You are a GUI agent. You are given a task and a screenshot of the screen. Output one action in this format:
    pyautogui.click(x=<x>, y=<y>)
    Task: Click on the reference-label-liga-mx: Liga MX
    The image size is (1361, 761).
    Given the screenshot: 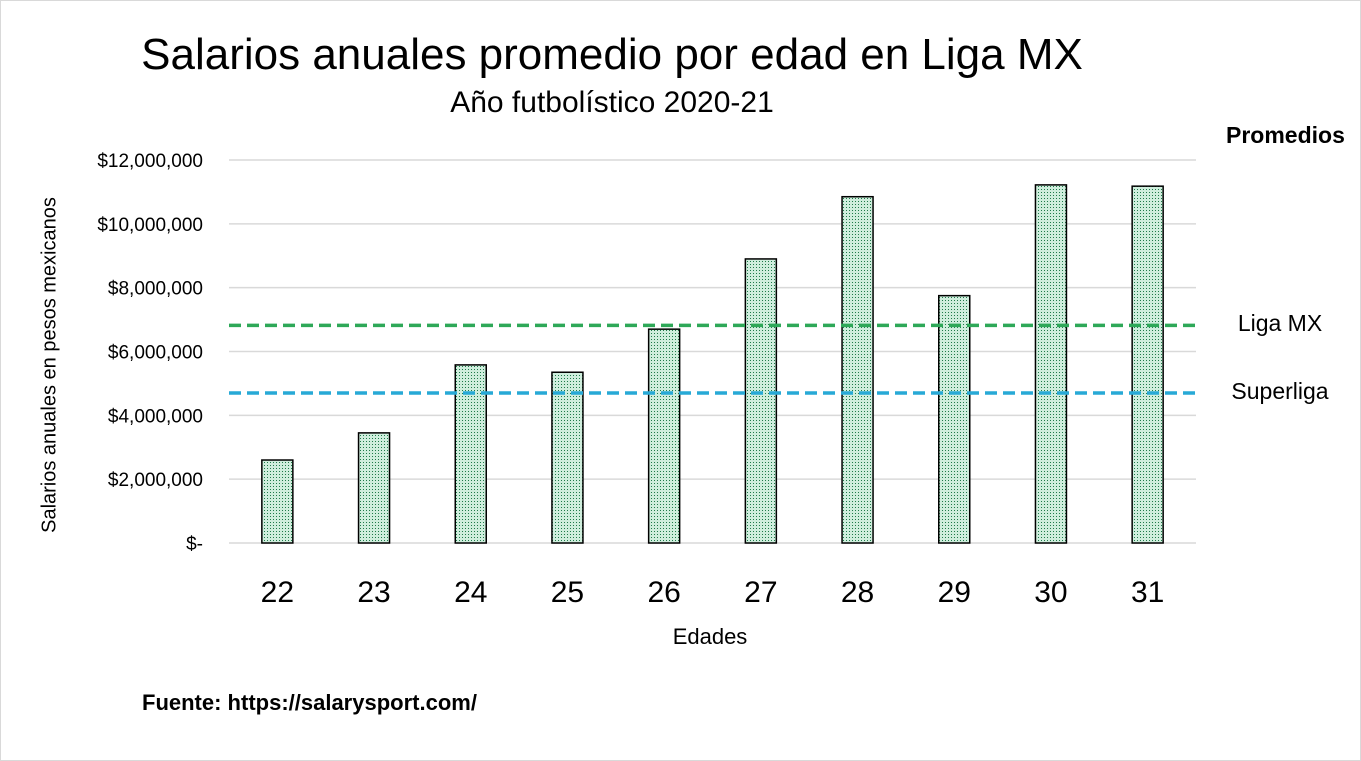 What is the action you would take?
    pyautogui.click(x=1280, y=323)
    